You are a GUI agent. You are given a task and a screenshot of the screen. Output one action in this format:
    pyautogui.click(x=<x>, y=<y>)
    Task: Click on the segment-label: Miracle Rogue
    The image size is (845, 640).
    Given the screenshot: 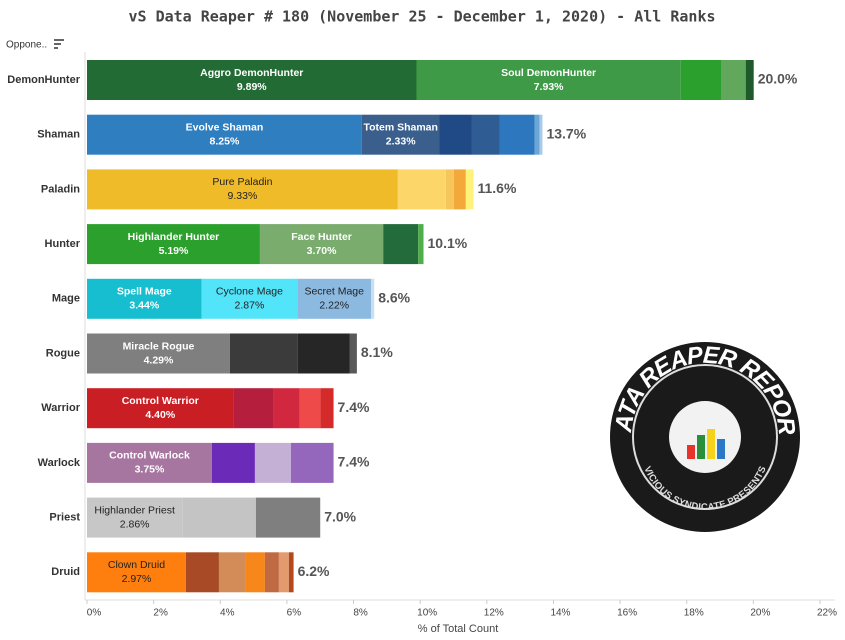 What is the action you would take?
    pyautogui.click(x=159, y=346)
    